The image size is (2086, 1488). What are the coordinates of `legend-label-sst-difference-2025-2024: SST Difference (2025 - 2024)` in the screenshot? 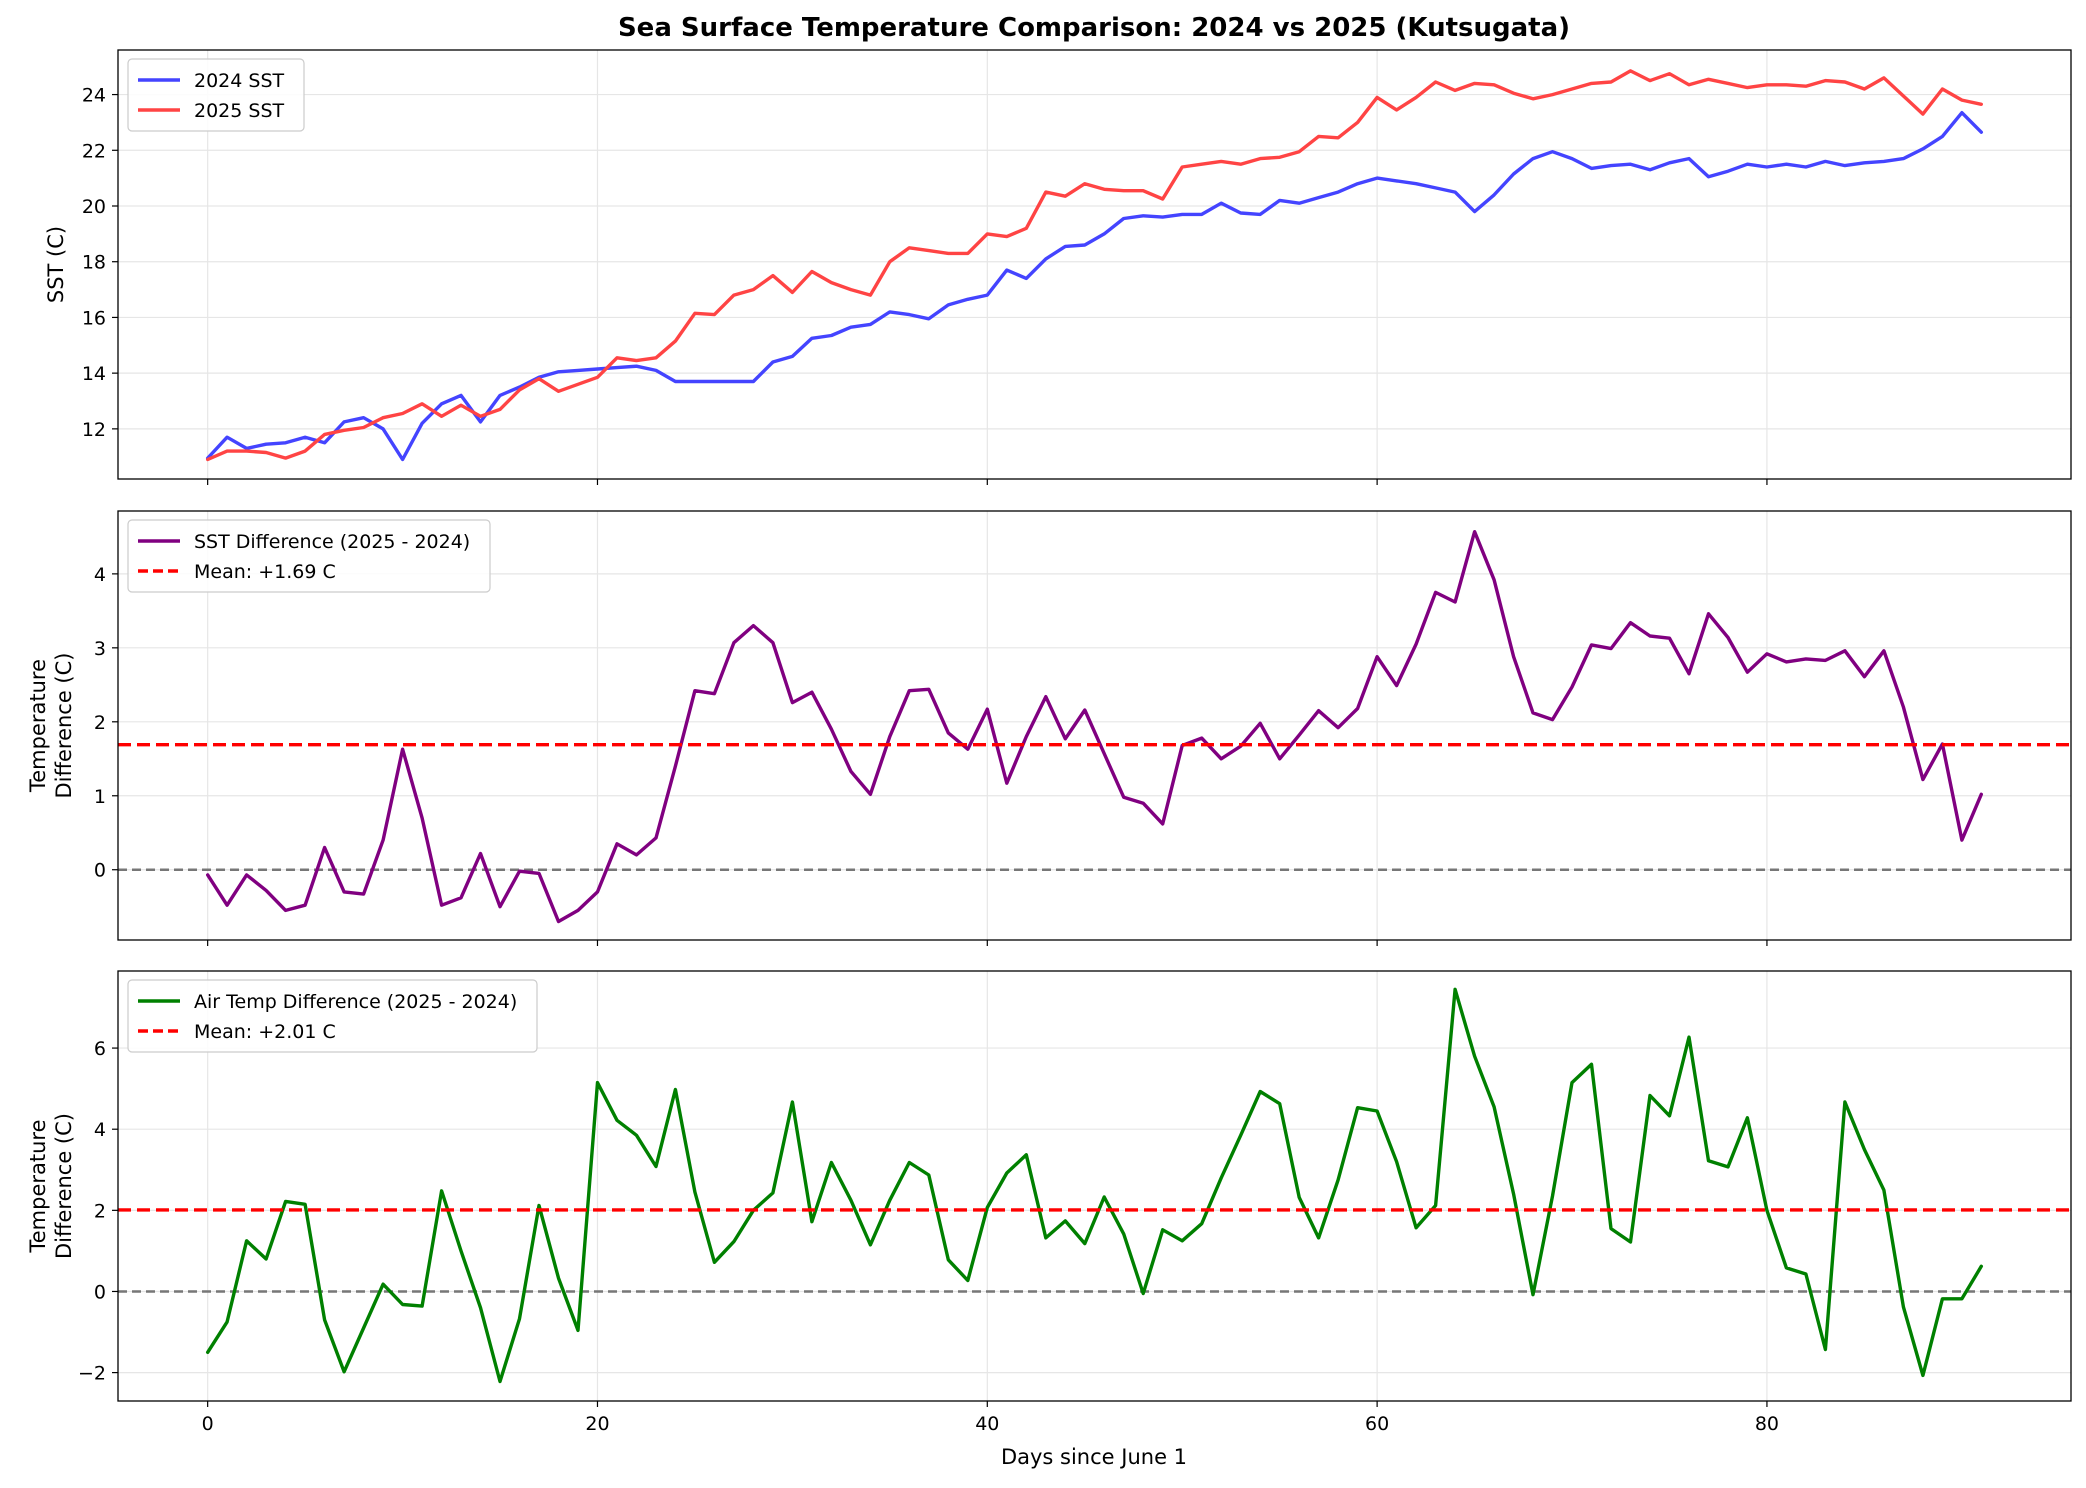 It's located at (332, 542).